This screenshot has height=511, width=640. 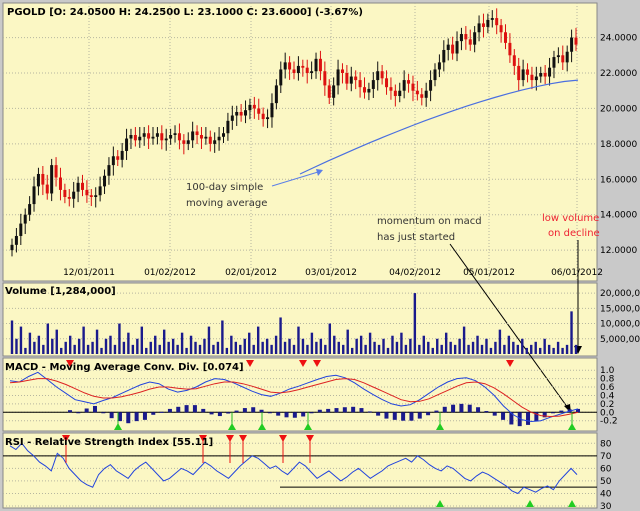 I want to click on rsi-title: RSI - Relative Strength Index [55.11], so click(x=109, y=442).